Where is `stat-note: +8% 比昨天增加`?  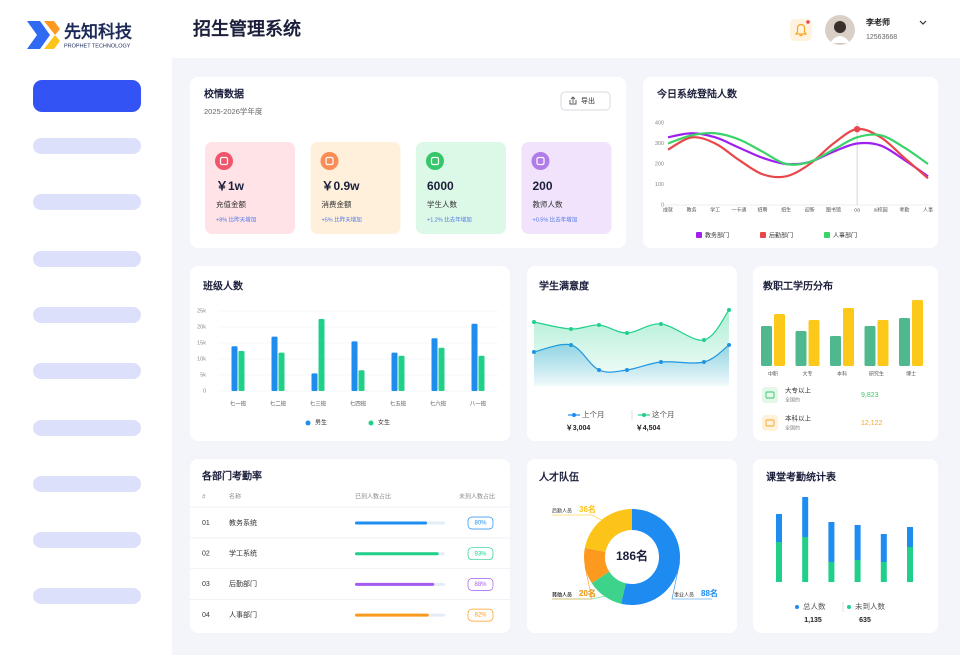
stat-note: +8% 比昨天增加 is located at coordinates (236, 219).